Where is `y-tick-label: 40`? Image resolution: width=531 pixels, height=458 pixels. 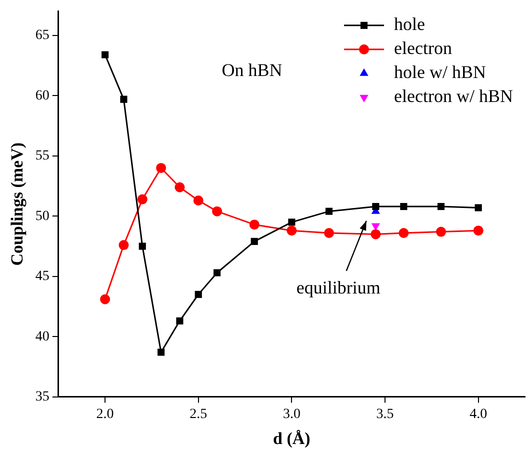
y-tick-label: 40 is located at coordinates (42, 336).